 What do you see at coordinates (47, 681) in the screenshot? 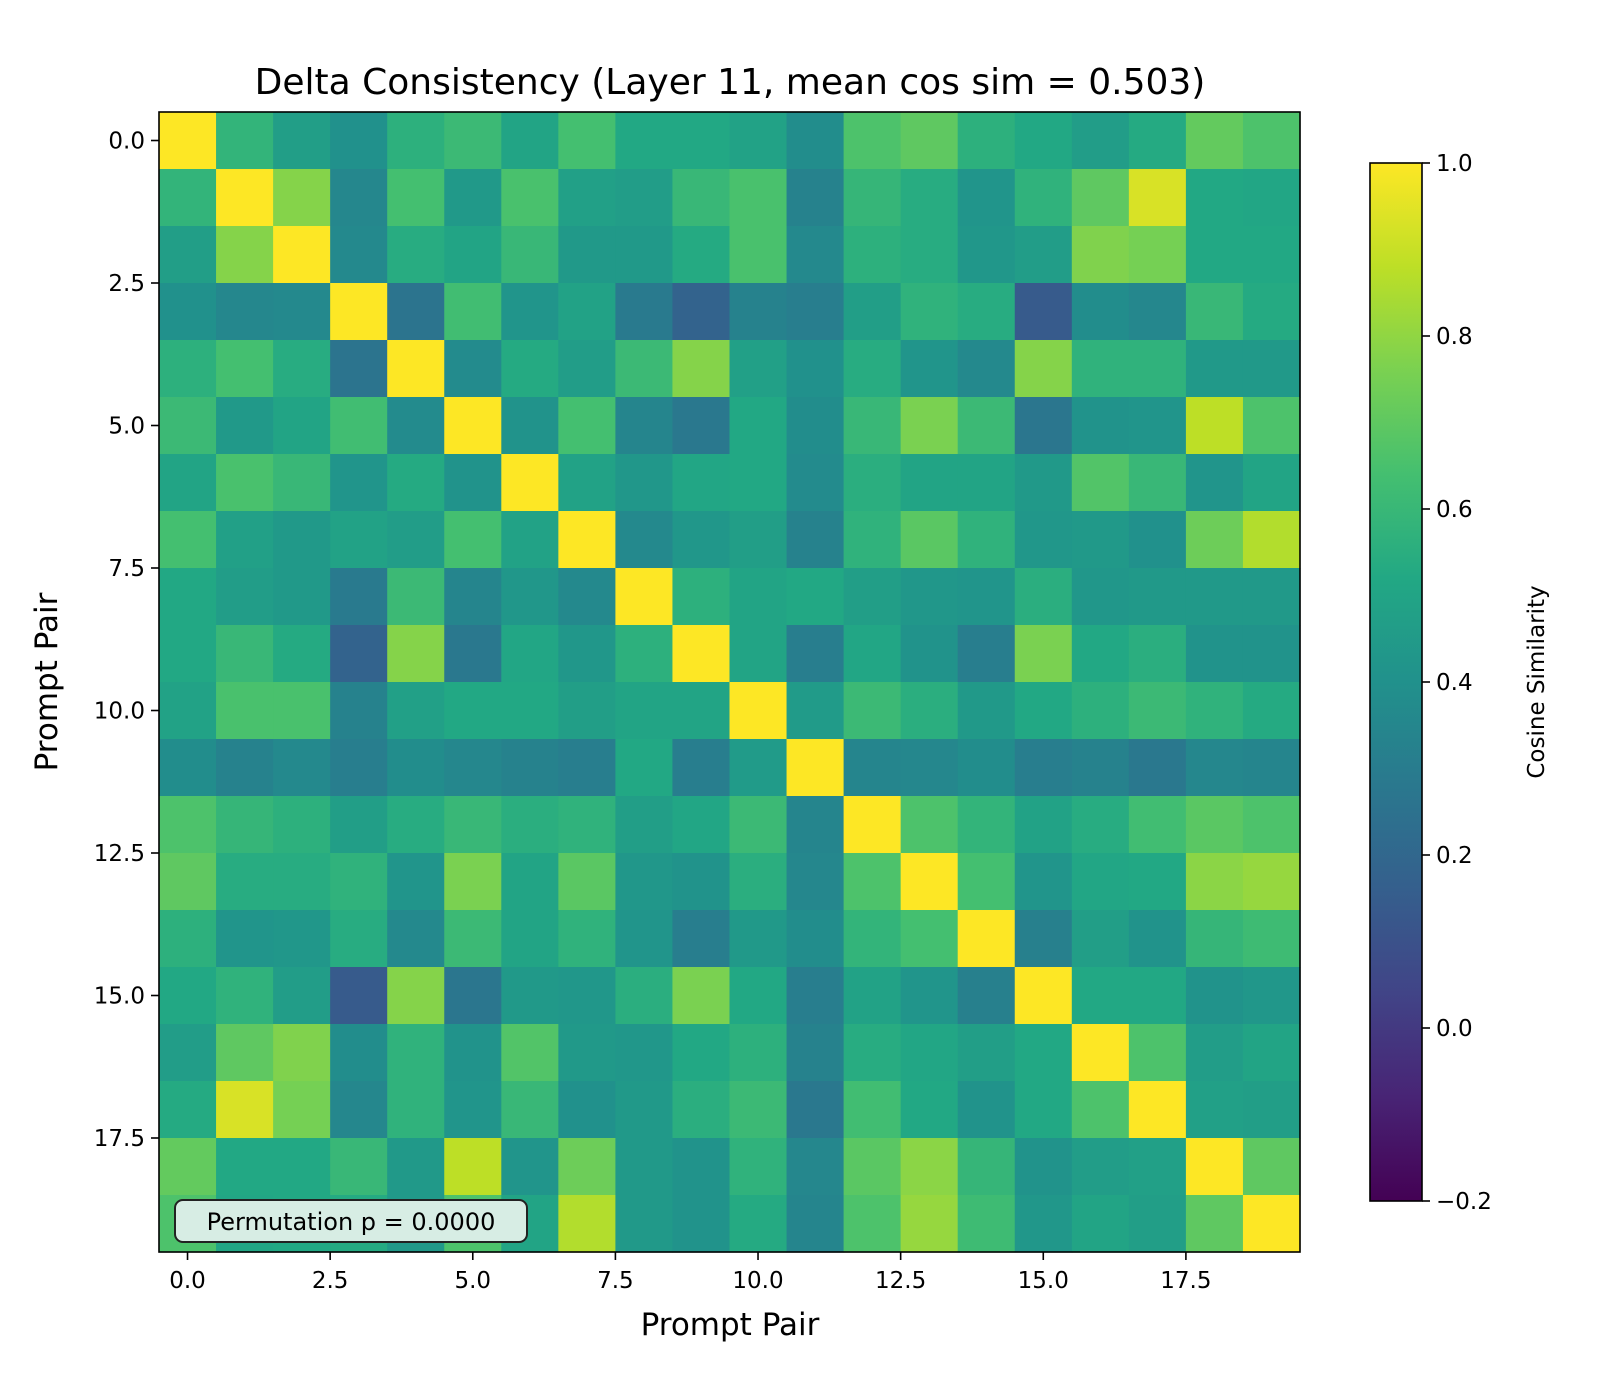
I see `y-axis-label: Prompt Pair` at bounding box center [47, 681].